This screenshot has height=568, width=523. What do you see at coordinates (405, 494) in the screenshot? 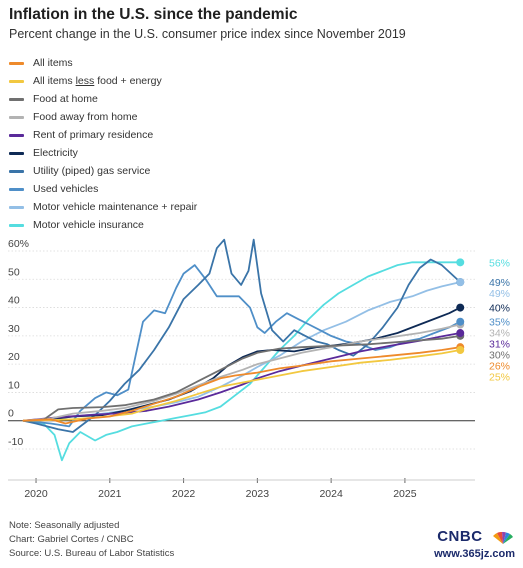
I see `x-tick-label: 2025` at bounding box center [405, 494].